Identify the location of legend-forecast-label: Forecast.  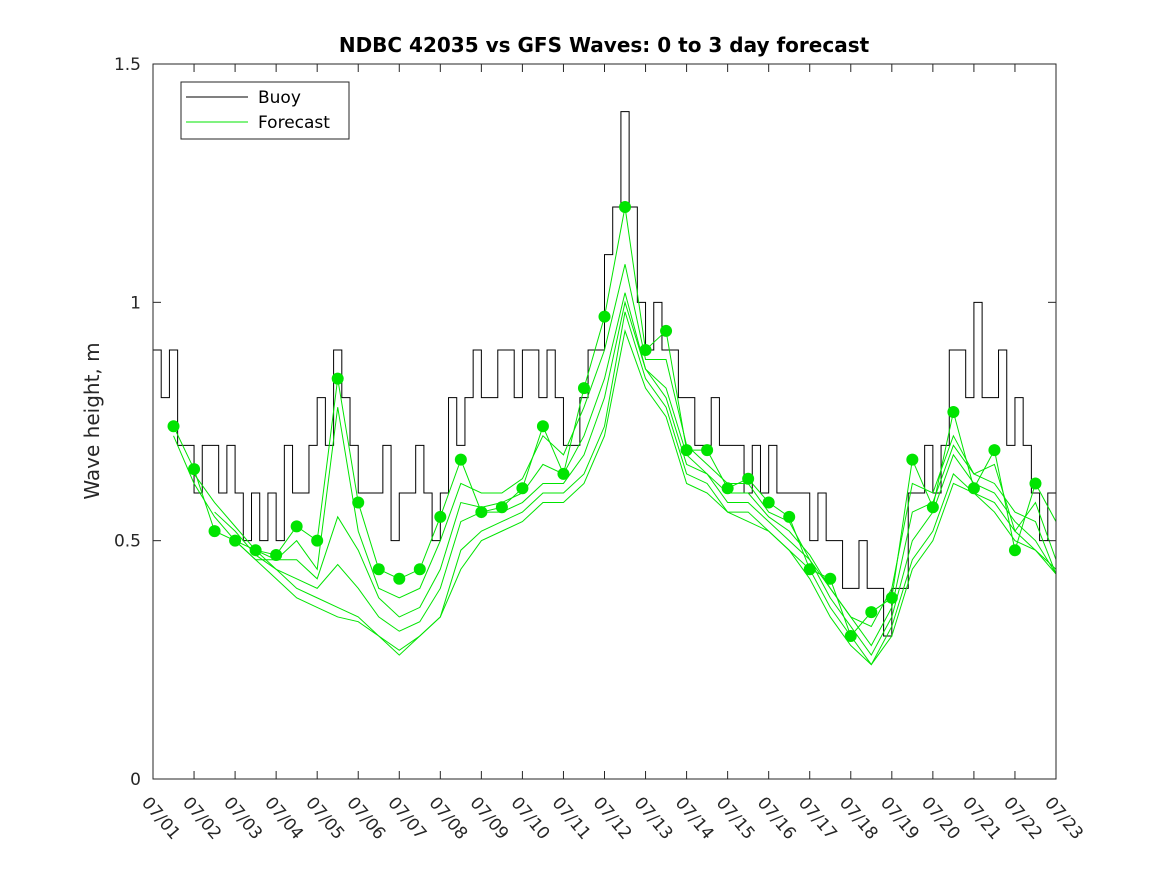
(294, 123).